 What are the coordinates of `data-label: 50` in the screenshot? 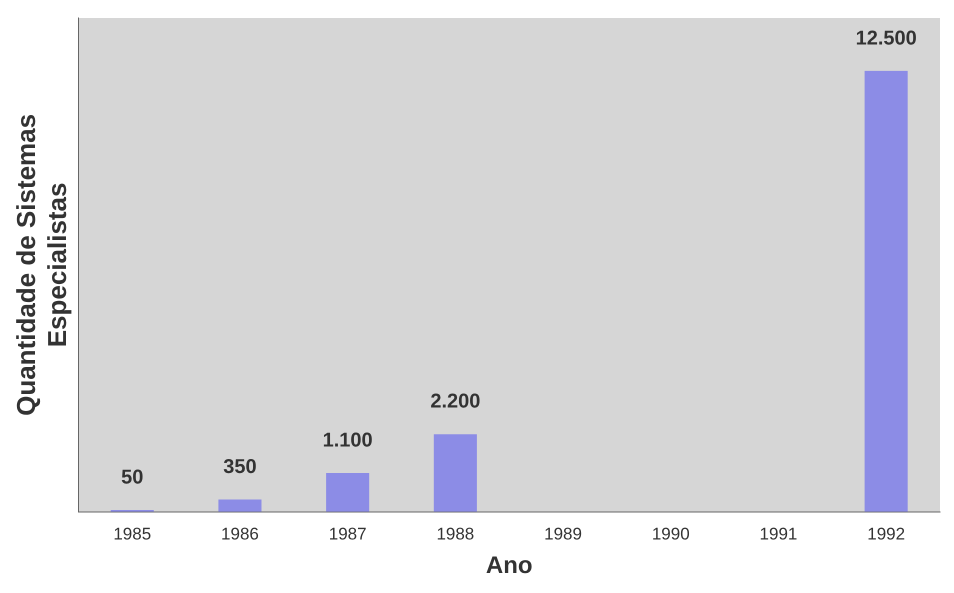 It's located at (132, 477).